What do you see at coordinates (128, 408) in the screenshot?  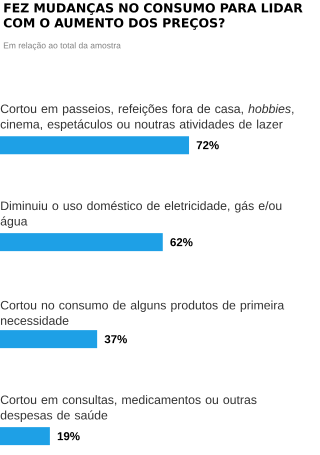 I see `y-tick-label: Cortou em consultas, medicamentos ou outras despesas de saúde` at bounding box center [128, 408].